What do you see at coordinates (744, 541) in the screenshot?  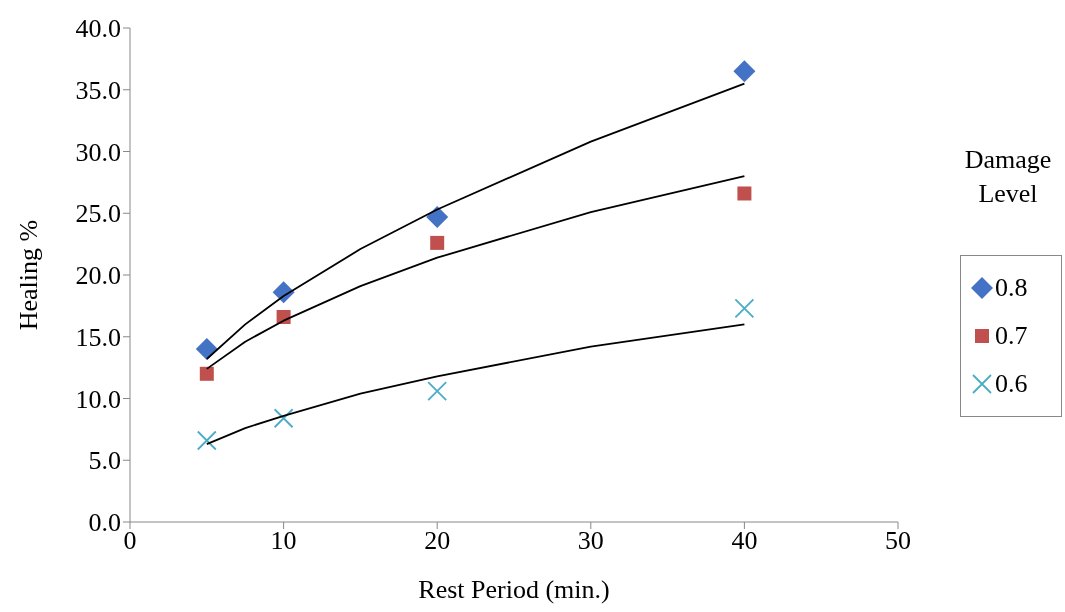 I see `x-tick-label: 40` at bounding box center [744, 541].